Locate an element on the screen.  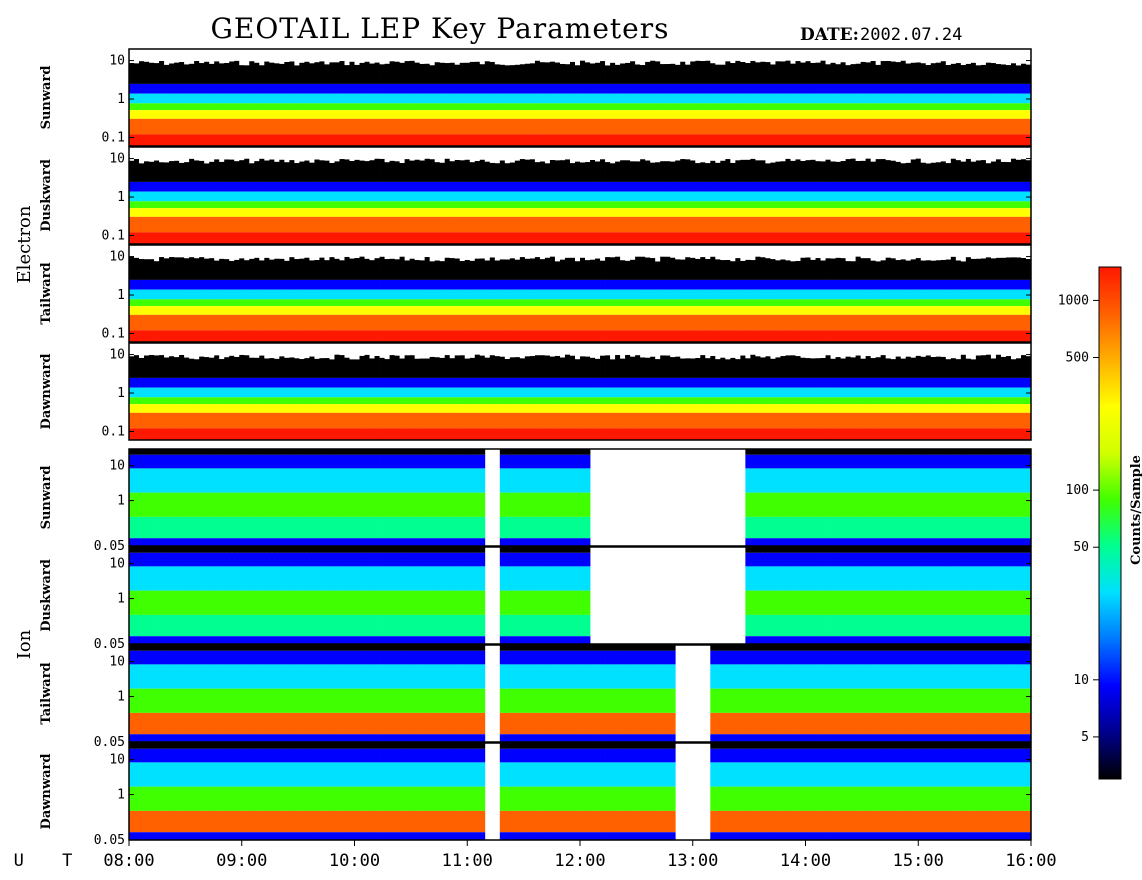
colorbar-tick-label: 500 is located at coordinates (1077, 358).